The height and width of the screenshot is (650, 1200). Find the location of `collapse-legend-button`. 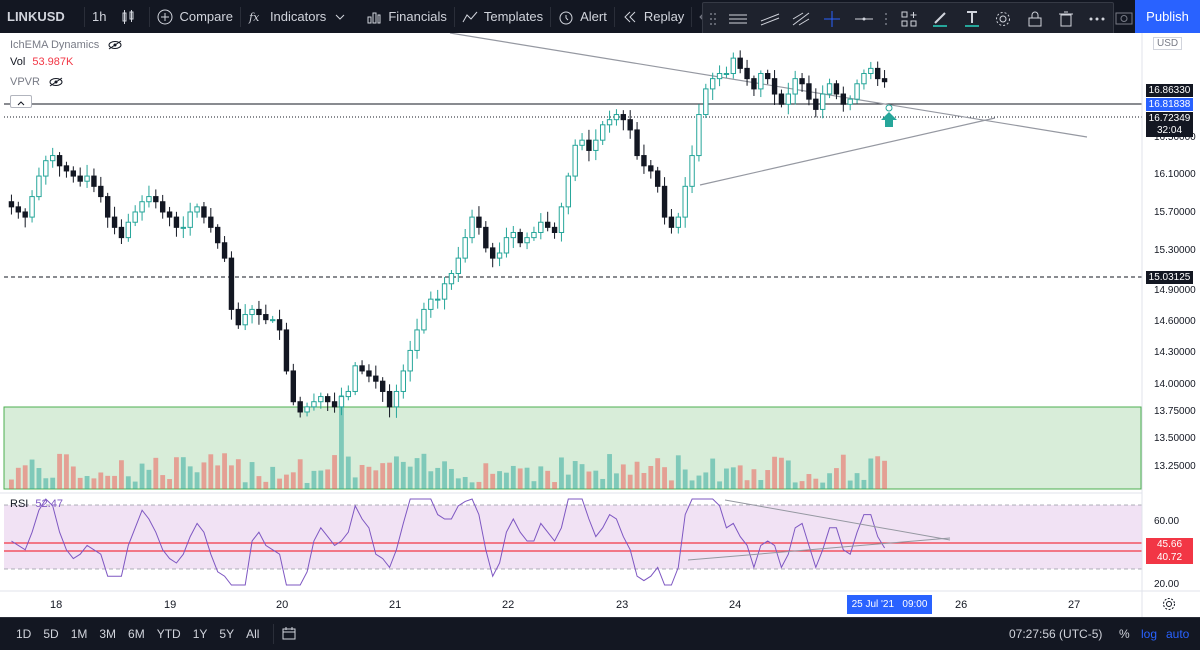

collapse-legend-button is located at coordinates (21, 101).